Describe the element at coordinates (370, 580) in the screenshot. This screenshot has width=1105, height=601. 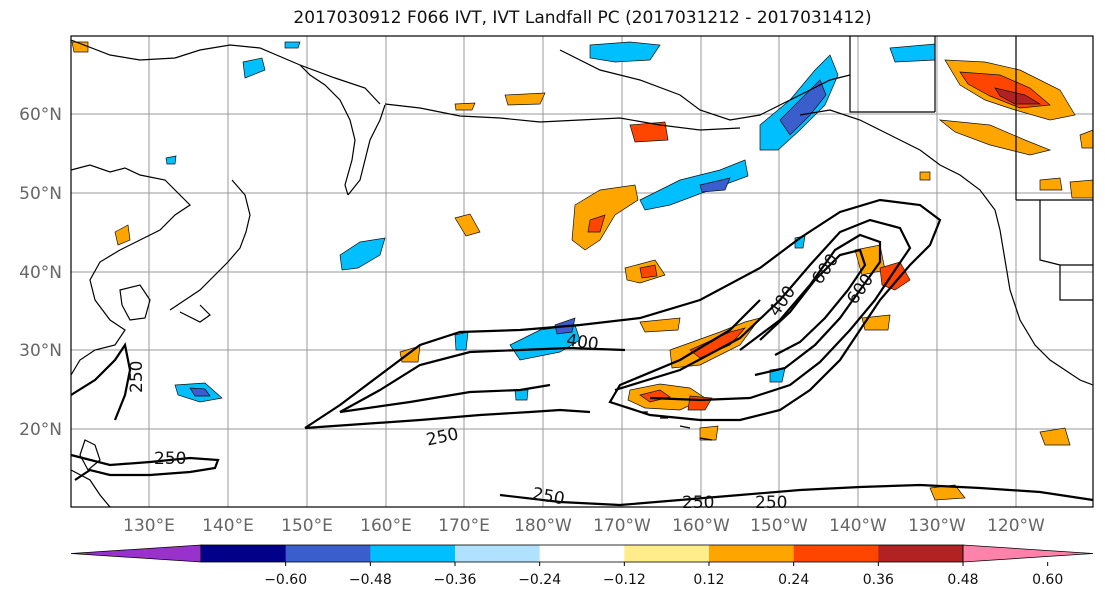
I see `colorbar-tick-label: −0.48` at that location.